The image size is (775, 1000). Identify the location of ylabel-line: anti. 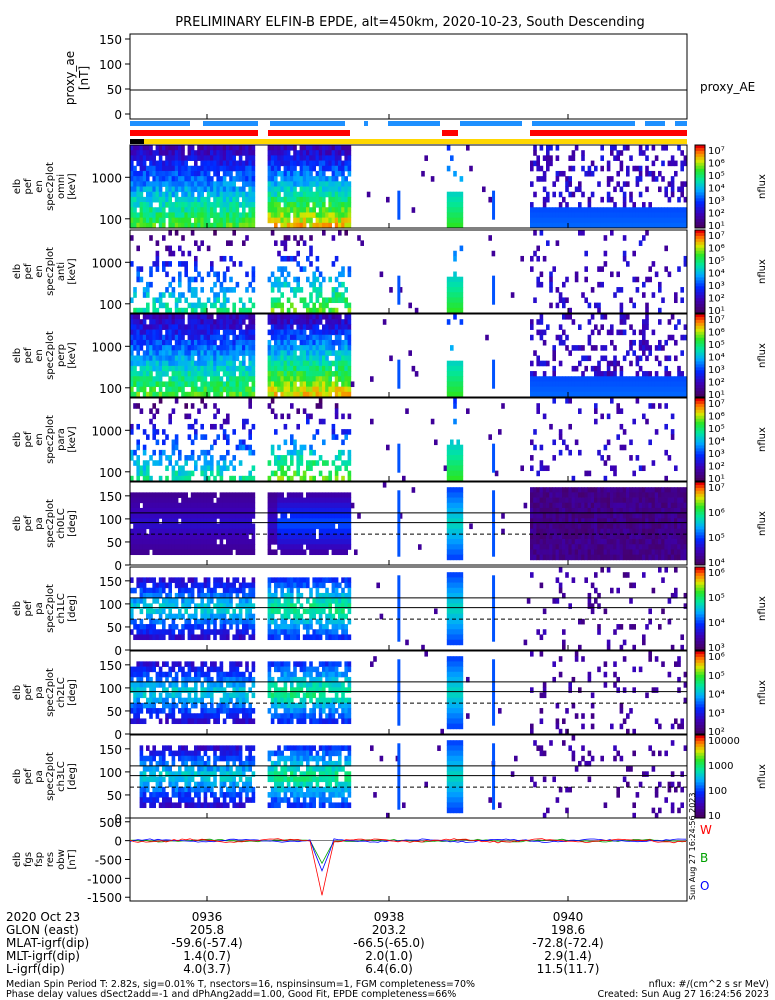
(61, 271).